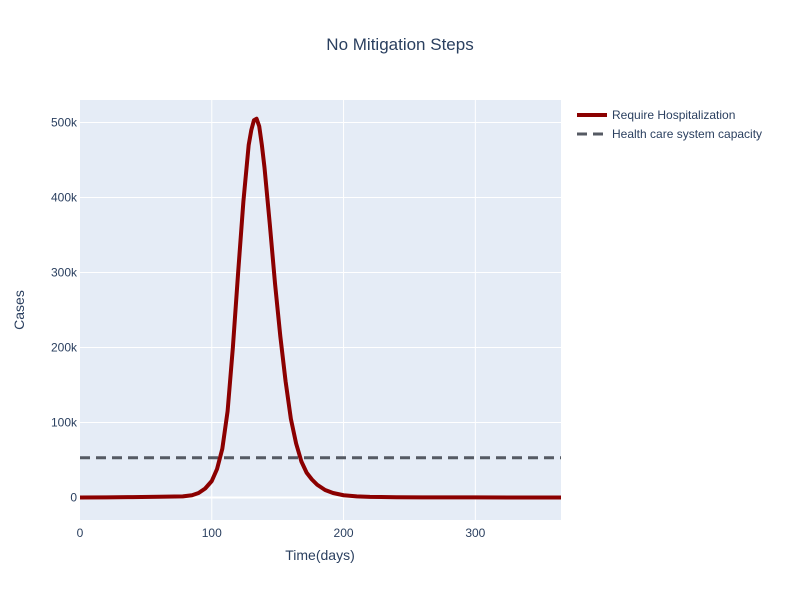 The image size is (800, 600). What do you see at coordinates (64, 198) in the screenshot?
I see `y-tick-label: 400k` at bounding box center [64, 198].